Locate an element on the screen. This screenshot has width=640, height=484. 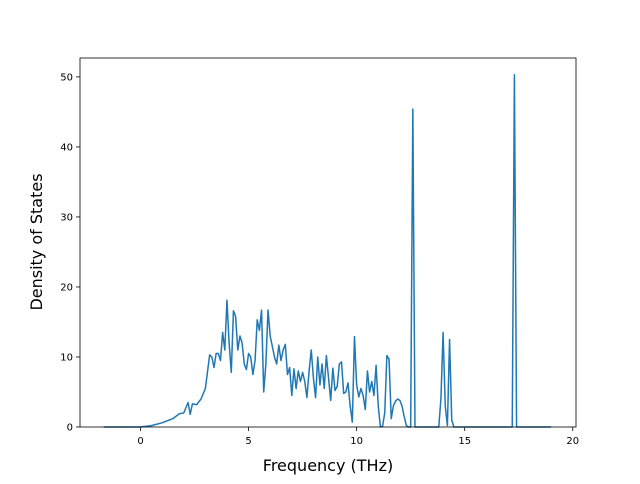
x-tick-label: 20 is located at coordinates (572, 441).